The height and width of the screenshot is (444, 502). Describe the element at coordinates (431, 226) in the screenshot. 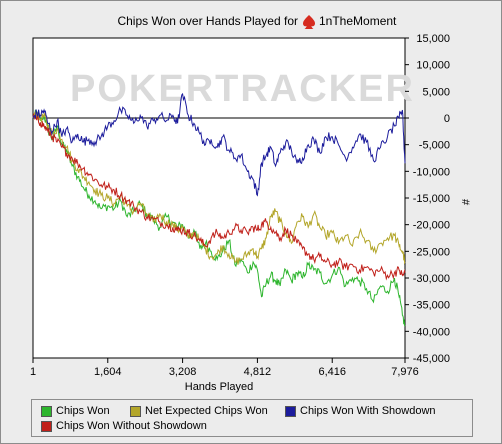

I see `y-tick-label: -20,000` at that location.